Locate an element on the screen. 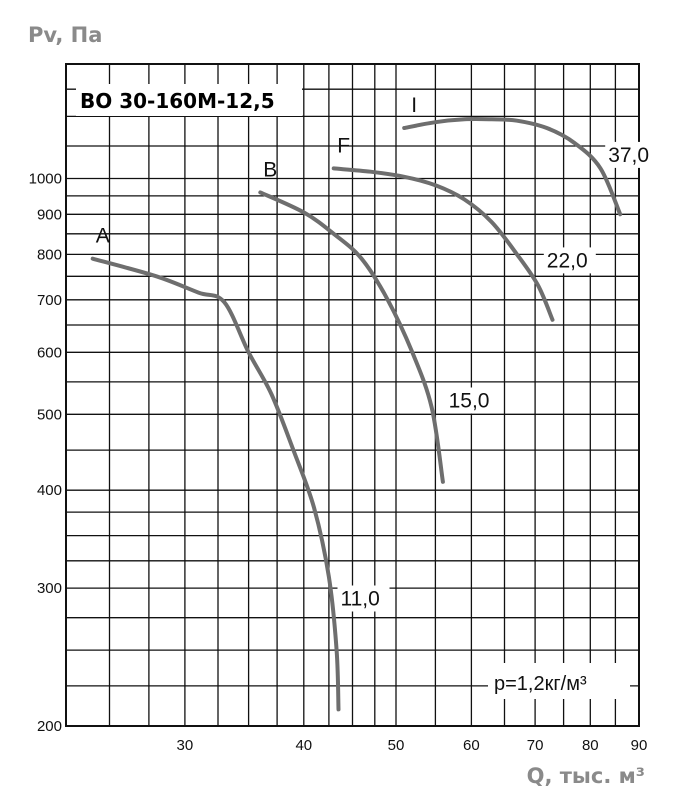 This screenshot has height=804, width=677. curve-f is located at coordinates (443, 244).